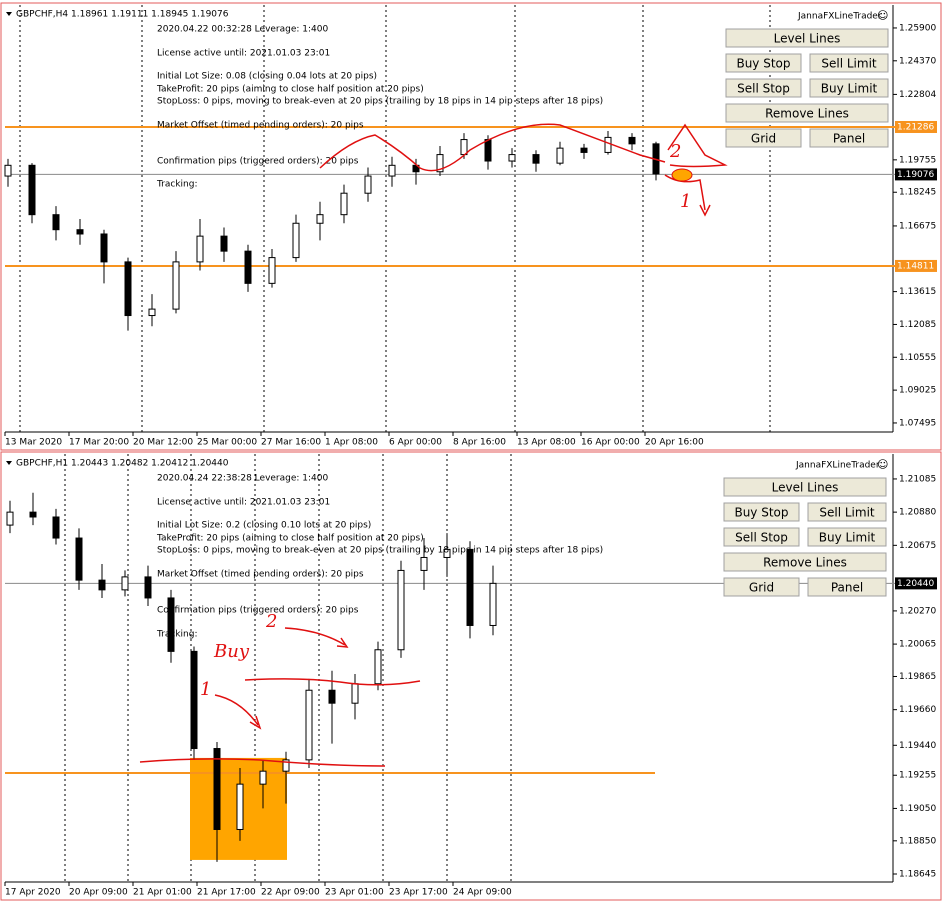 Image resolution: width=942 pixels, height=908 pixels. Describe the element at coordinates (917, 841) in the screenshot. I see `y-tick-label: 1.18850` at that location.